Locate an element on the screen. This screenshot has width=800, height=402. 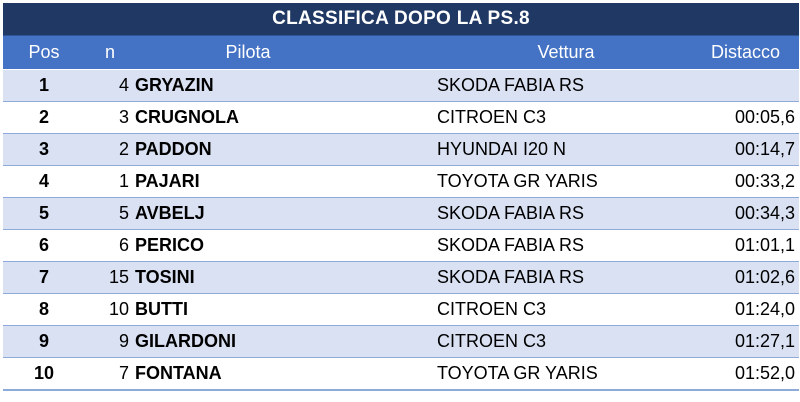
cell-pos: 10 is located at coordinates (44, 374).